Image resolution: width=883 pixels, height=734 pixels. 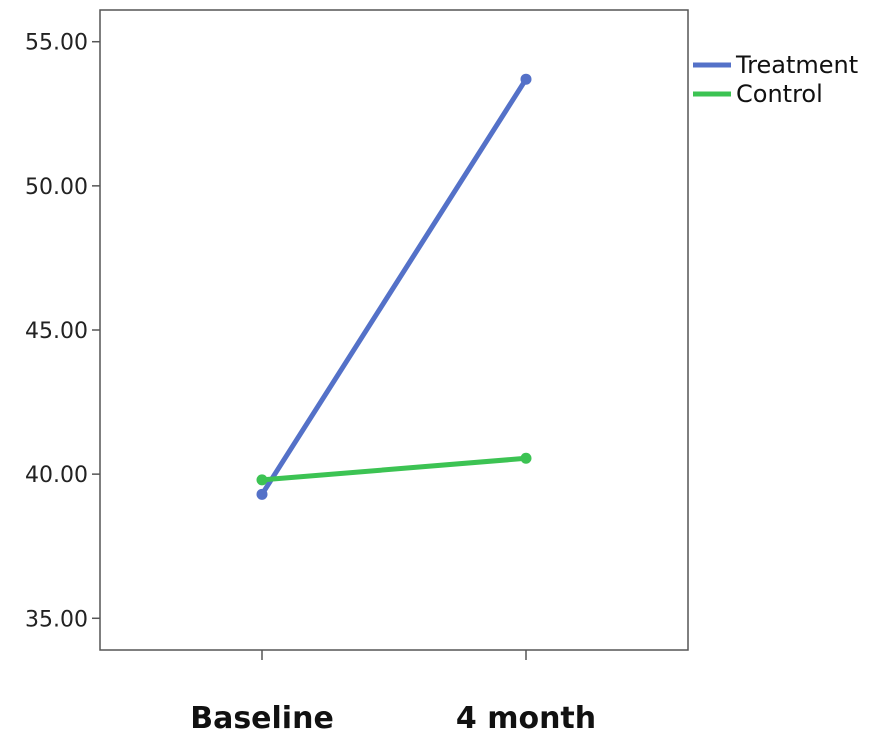 What do you see at coordinates (56, 619) in the screenshot?
I see `y-tick-label: 35.00` at bounding box center [56, 619].